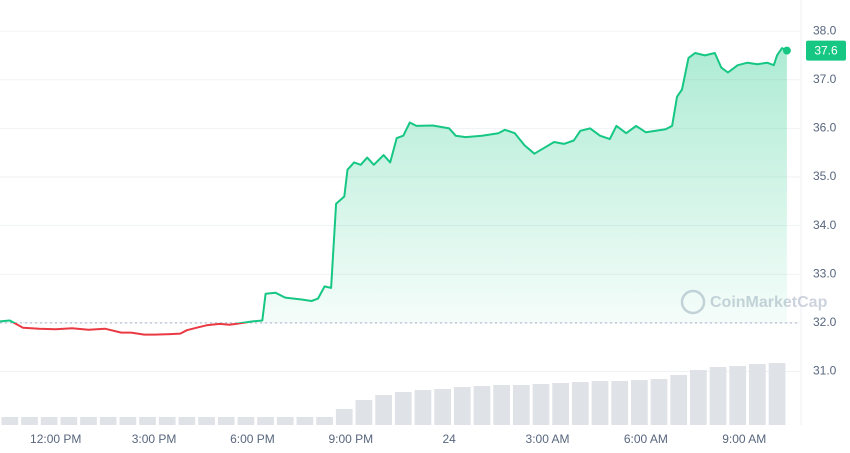 The height and width of the screenshot is (453, 850). I want to click on last-point, so click(786, 50).